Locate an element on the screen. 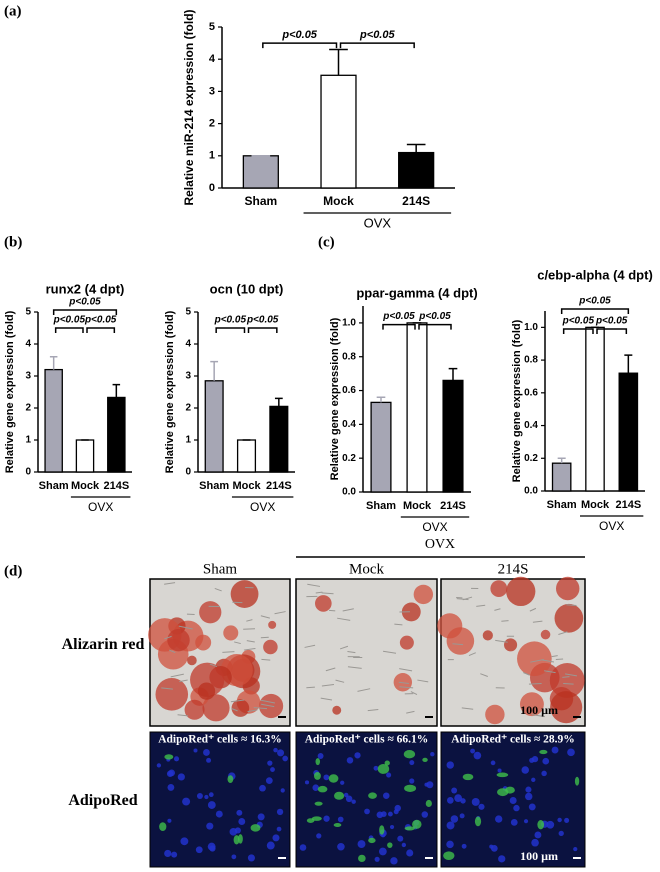 This screenshot has width=660, height=872. chart-title: ppar-gamma (4 dpt) is located at coordinates (416, 292).